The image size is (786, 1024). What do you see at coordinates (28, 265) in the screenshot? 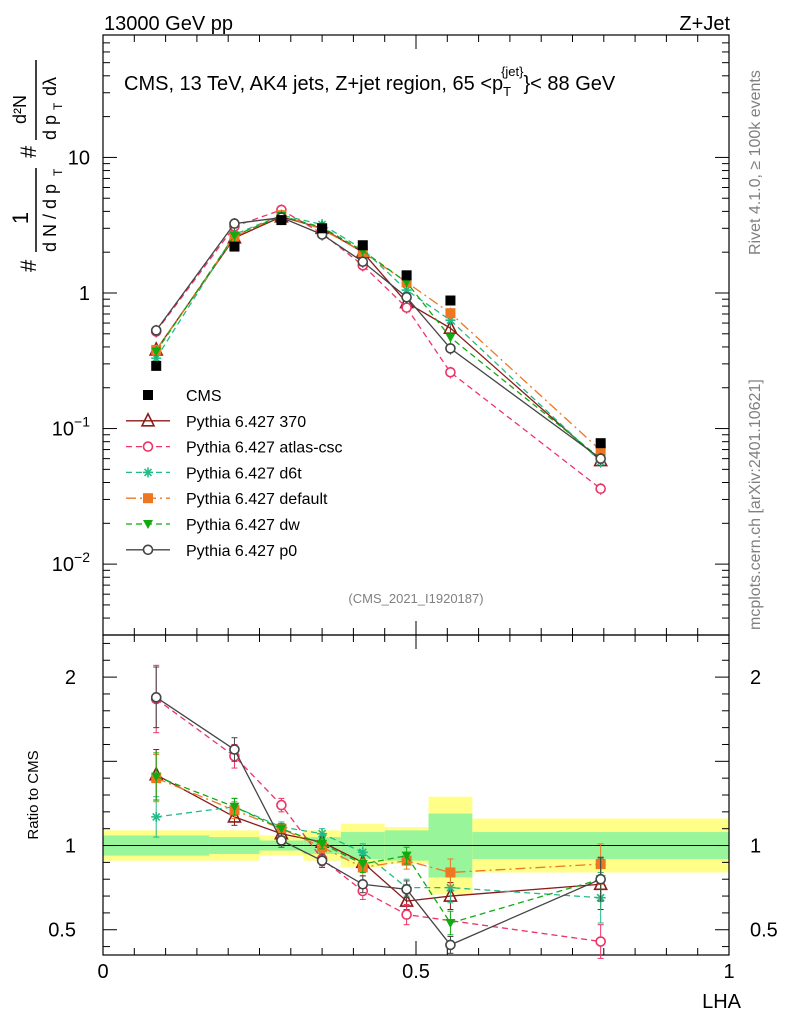
I see `ylabel-hash-1: #` at bounding box center [28, 265].